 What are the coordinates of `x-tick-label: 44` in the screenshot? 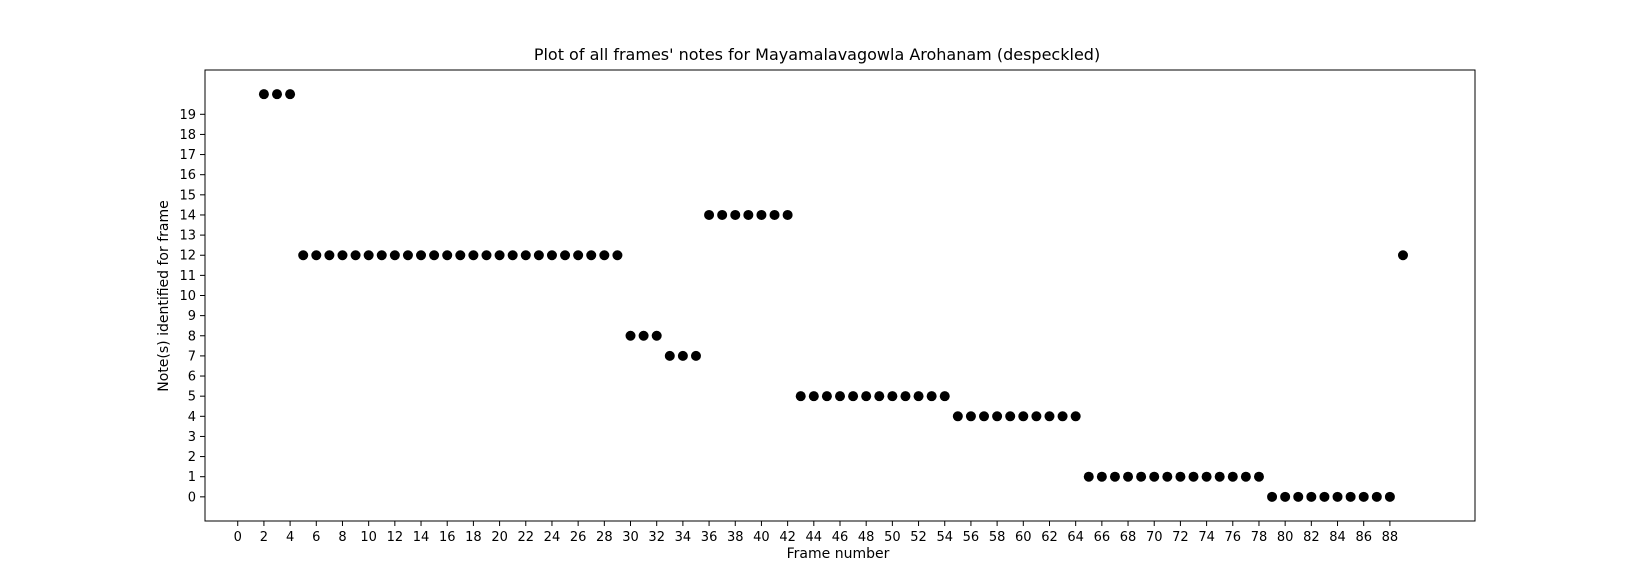 It's located at (814, 537).